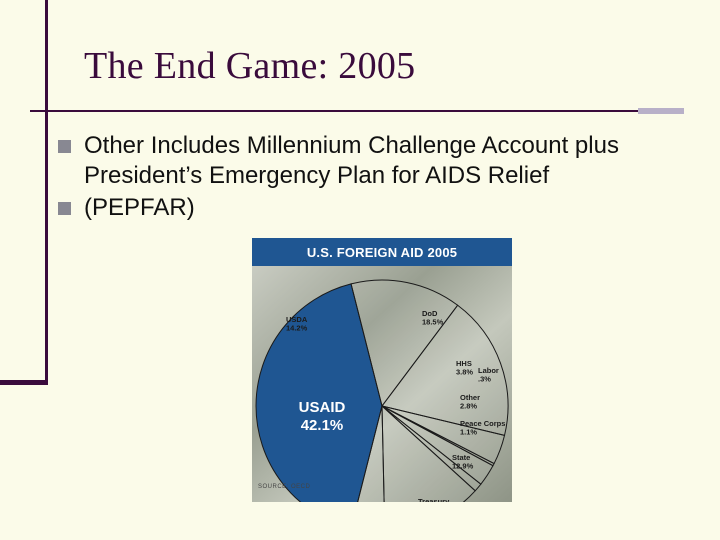 This screenshot has height=540, width=720. I want to click on slice-name-label-dod: DoD, so click(430, 313).